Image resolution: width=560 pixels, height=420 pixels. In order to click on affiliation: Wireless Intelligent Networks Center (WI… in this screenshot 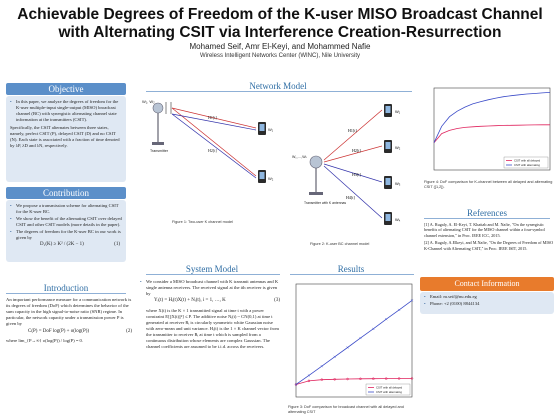, I will do `click(280, 56)`.